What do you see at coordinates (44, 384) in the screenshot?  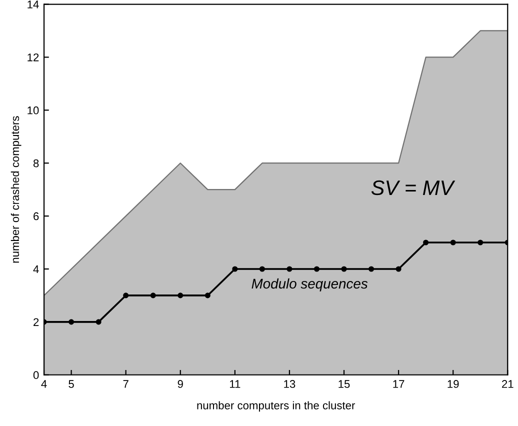 I see `x-tick-label: 4` at bounding box center [44, 384].